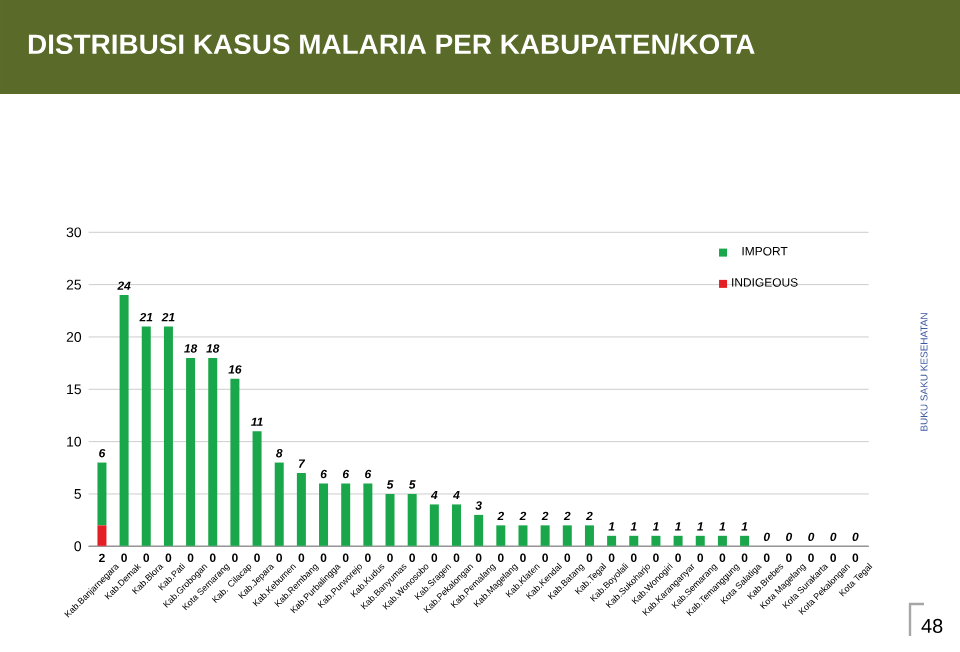 The height and width of the screenshot is (652, 960). What do you see at coordinates (391, 44) in the screenshot?
I see `chart-title: DISTRIBUSI KASUS MALARIA PER KABUPATEN/KOTA` at bounding box center [391, 44].